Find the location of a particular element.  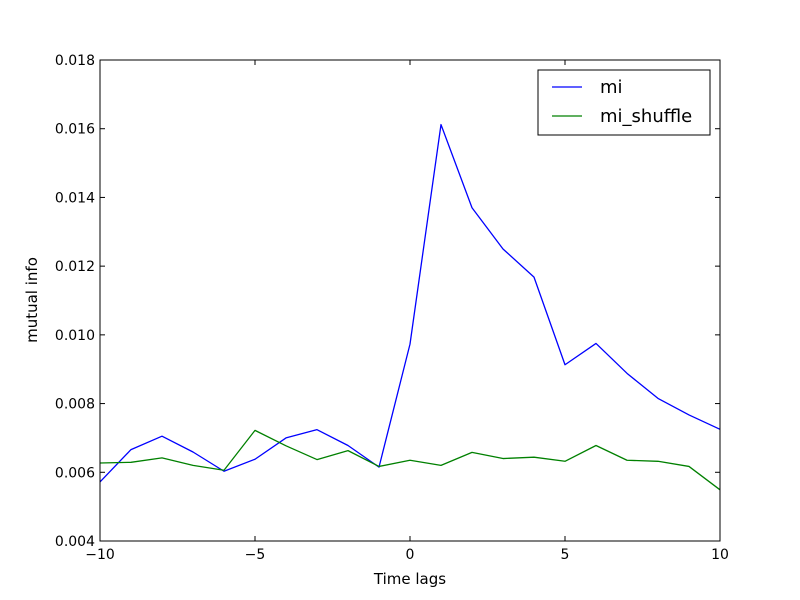

y-tick-label: 0.010 is located at coordinates (75, 336).